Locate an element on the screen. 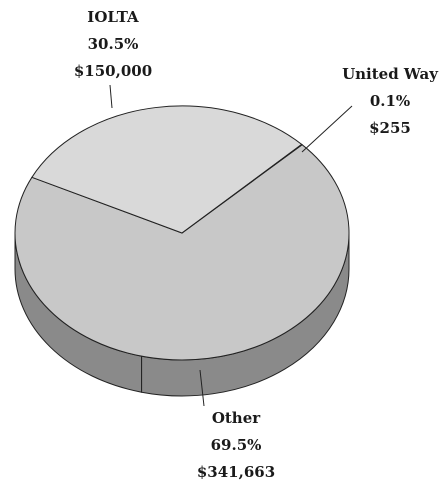 This screenshot has height=485, width=448. leader-line-iolta is located at coordinates (111, 96).